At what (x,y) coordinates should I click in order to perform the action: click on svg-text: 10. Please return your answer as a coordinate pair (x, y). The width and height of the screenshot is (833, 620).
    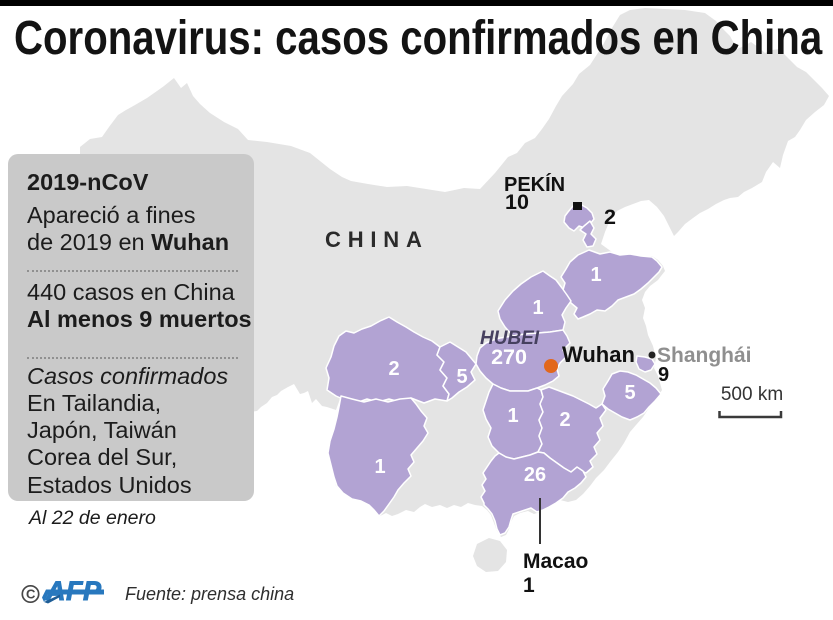
    Looking at the image, I should click on (517, 202).